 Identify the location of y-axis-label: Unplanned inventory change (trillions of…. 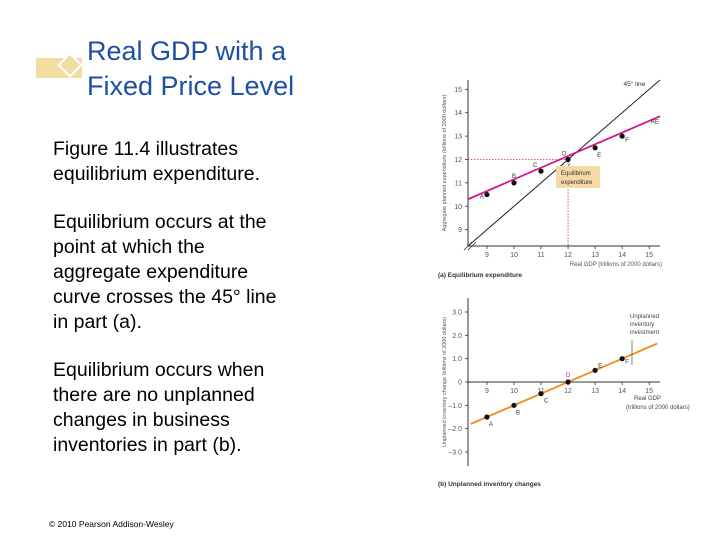
(445, 382).